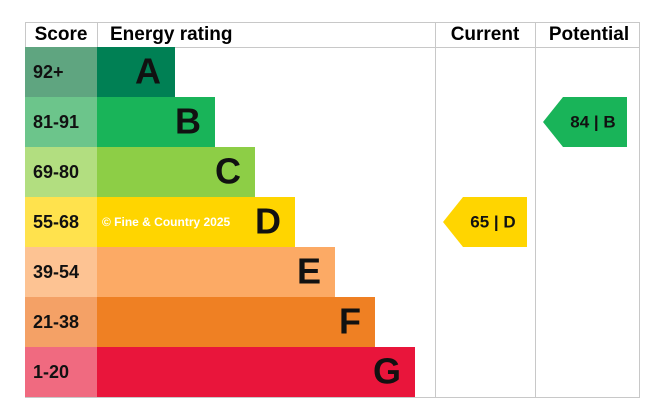 The height and width of the screenshot is (415, 655). Describe the element at coordinates (56, 172) in the screenshot. I see `score-label: 69-80` at that location.